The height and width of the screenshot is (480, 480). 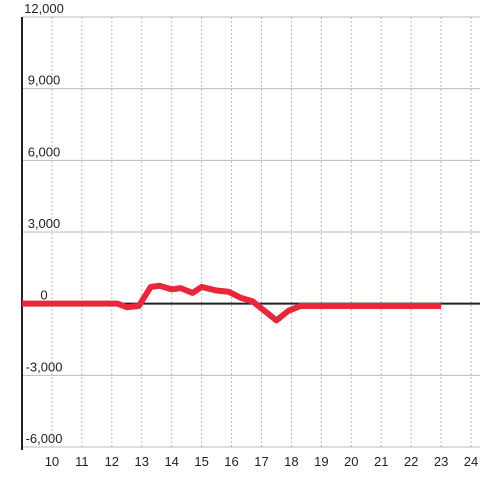 What do you see at coordinates (44, 366) in the screenshot?
I see `y-tick-label: -3,000` at bounding box center [44, 366].